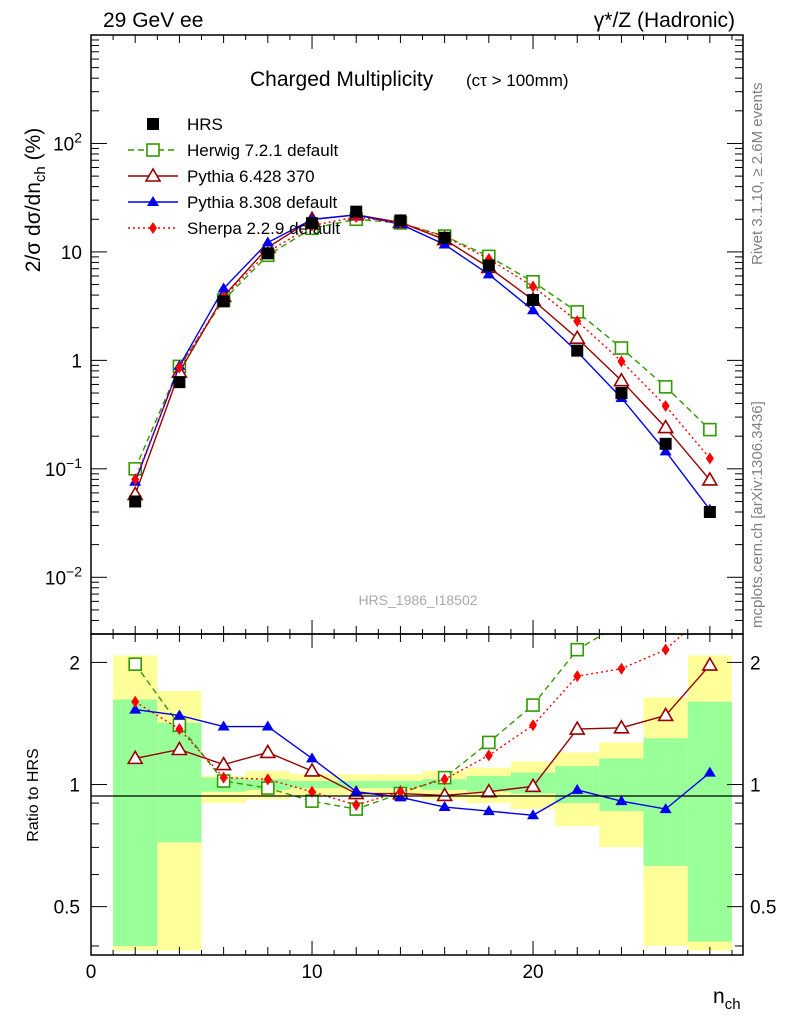 This screenshot has width=786, height=1024. Describe the element at coordinates (664, 20) in the screenshot. I see `header-right: γ*/Z (Hadronic)` at that location.